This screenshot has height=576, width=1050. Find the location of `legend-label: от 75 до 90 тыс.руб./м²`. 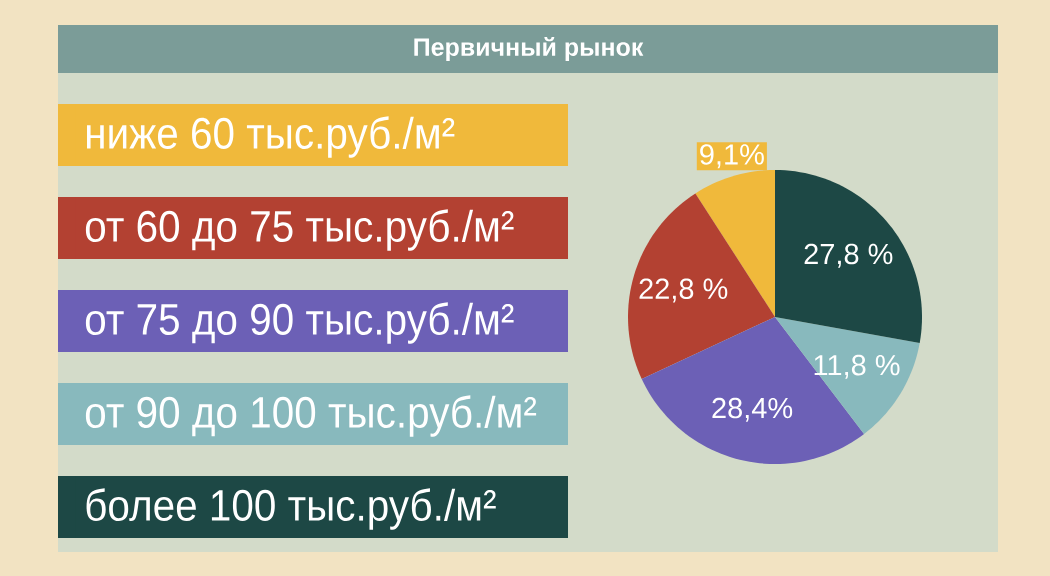

legend-label: от 75 до 90 тыс.руб./м² is located at coordinates (299, 323).